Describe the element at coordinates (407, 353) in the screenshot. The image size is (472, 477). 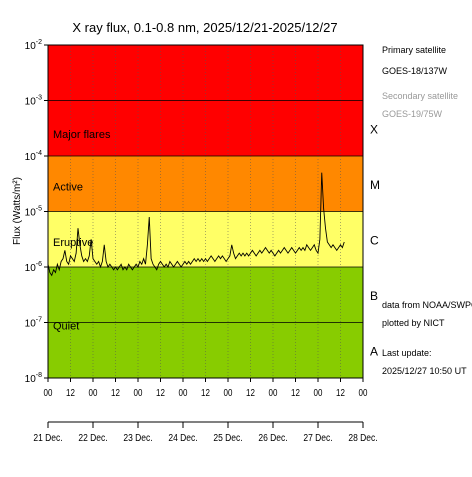
I see `last-update-label: Last update:` at that location.